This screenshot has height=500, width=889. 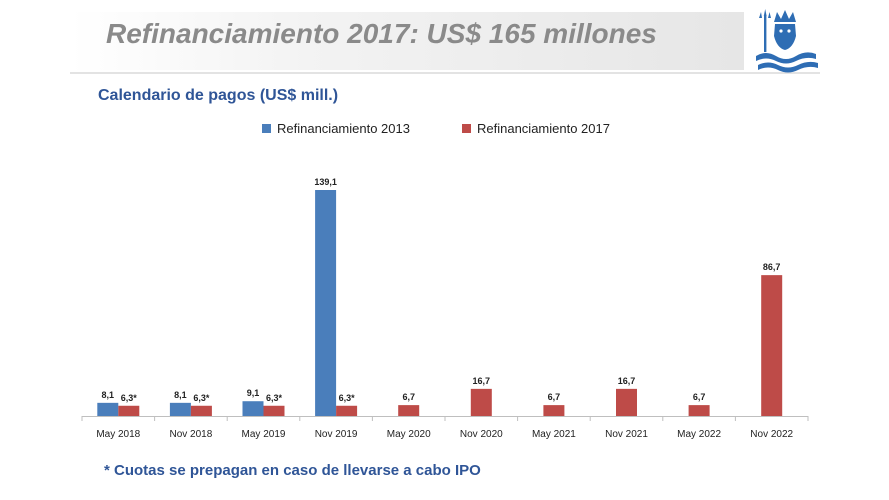 What do you see at coordinates (787, 41) in the screenshot?
I see `company-logo-icon` at bounding box center [787, 41].